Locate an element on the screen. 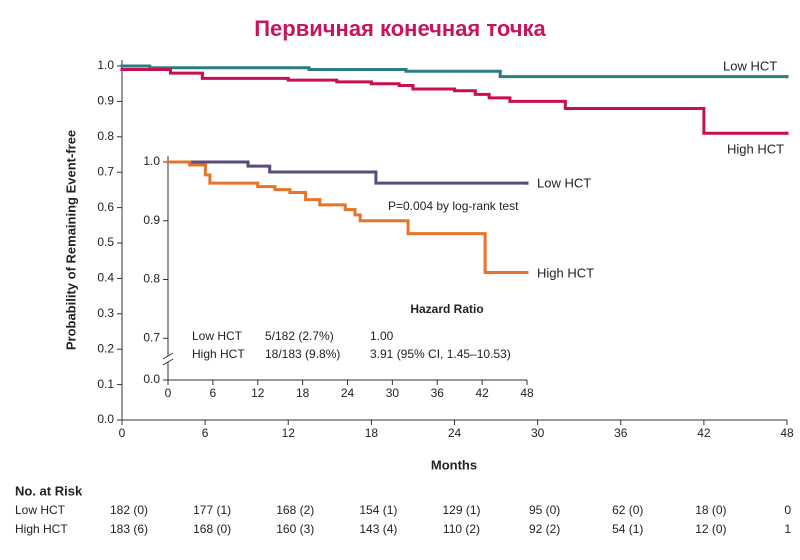 This screenshot has height=560, width=800. risk-cell: 92 (2) is located at coordinates (544, 529).